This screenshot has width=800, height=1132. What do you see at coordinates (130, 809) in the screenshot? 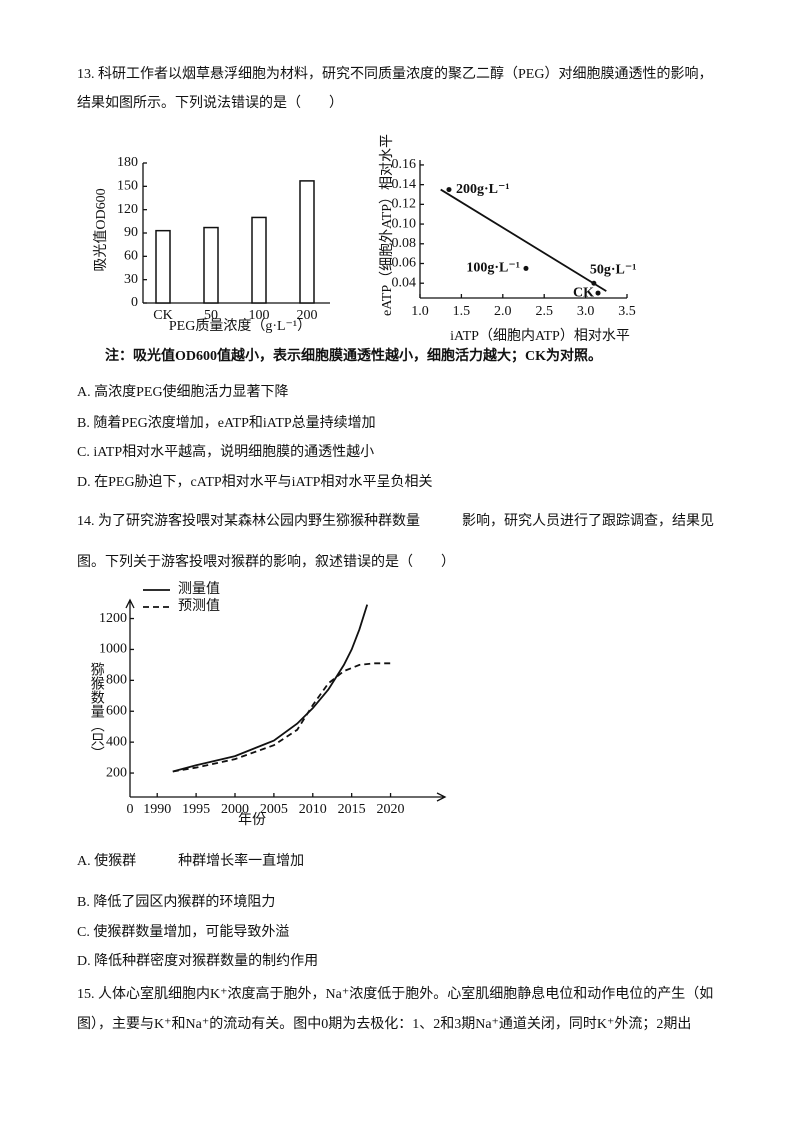
I see `origin-label: 0` at bounding box center [130, 809].